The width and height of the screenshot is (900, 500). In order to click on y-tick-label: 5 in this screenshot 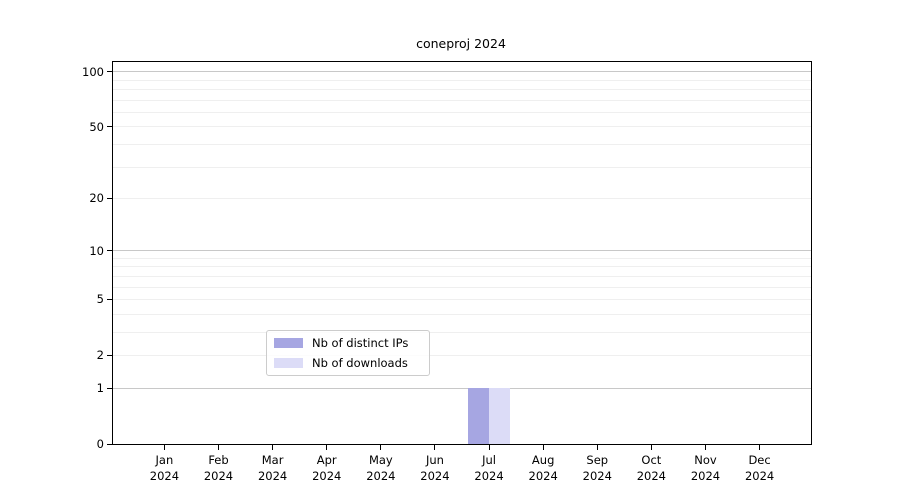, I will do `click(100, 299)`.